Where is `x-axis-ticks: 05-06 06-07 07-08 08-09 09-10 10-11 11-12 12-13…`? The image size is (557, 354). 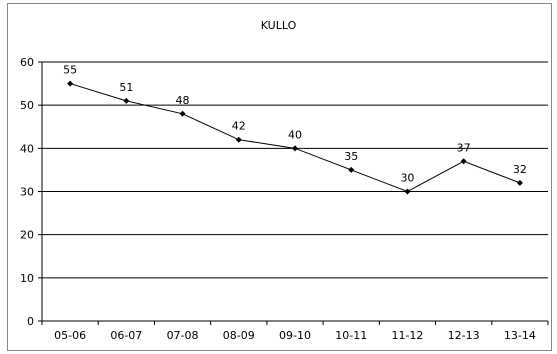 x-axis-ticks: 05-06 06-07 07-08 08-09 09-10 10-11 11-12 12-13… is located at coordinates (295, 331).